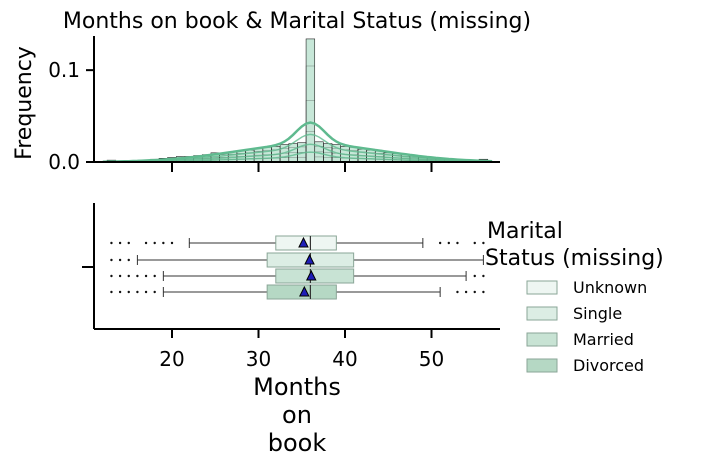  Describe the element at coordinates (344, 359) in the screenshot. I see `box-x-tick-label: 40` at that location.